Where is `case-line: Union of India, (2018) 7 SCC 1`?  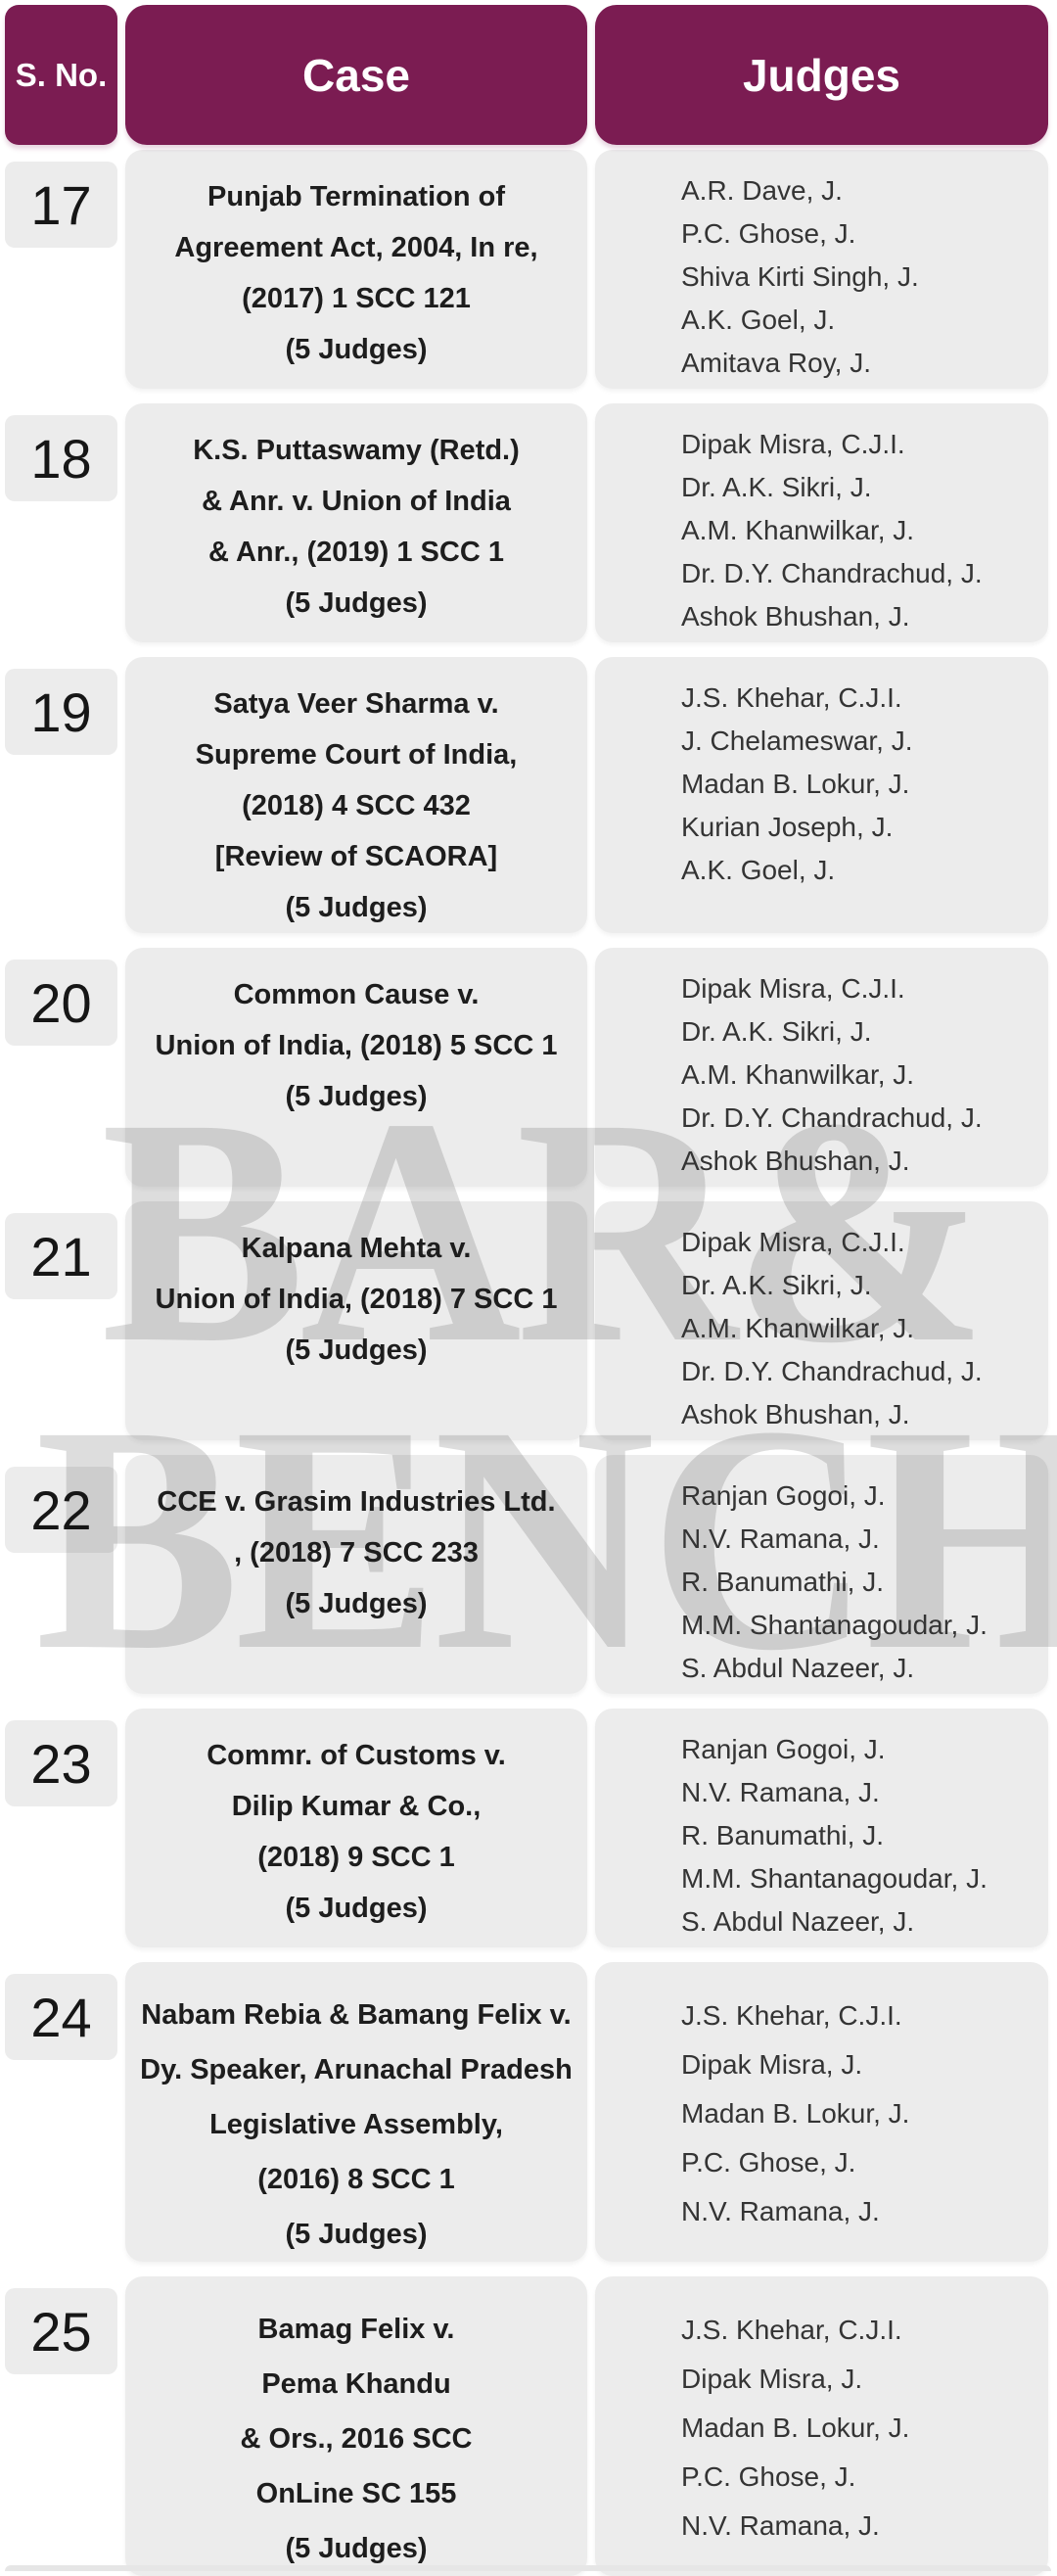 case-line: Union of India, (2018) 7 SCC 1 is located at coordinates (356, 1300).